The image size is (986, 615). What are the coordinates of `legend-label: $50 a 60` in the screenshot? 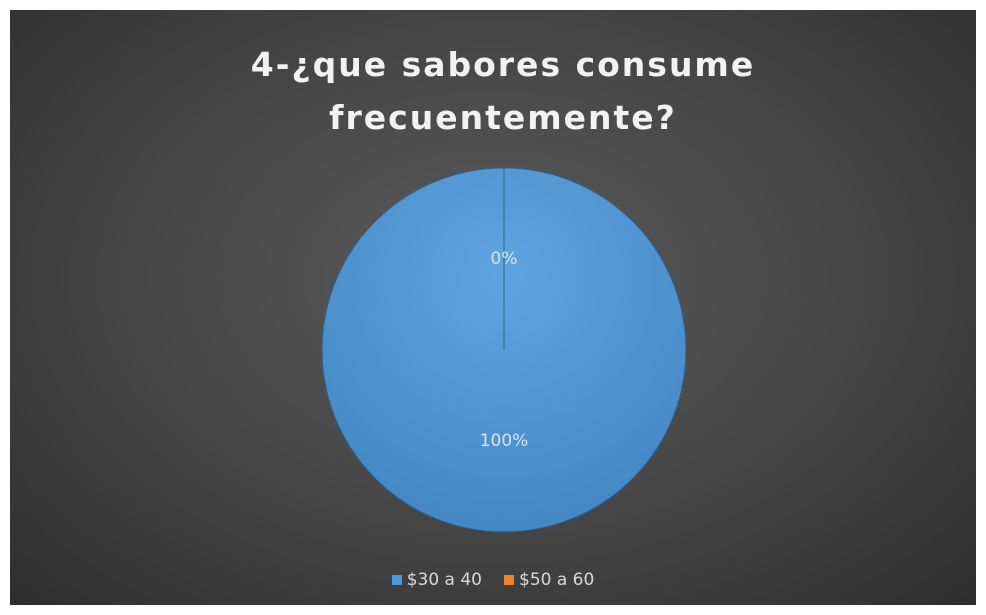 It's located at (557, 580).